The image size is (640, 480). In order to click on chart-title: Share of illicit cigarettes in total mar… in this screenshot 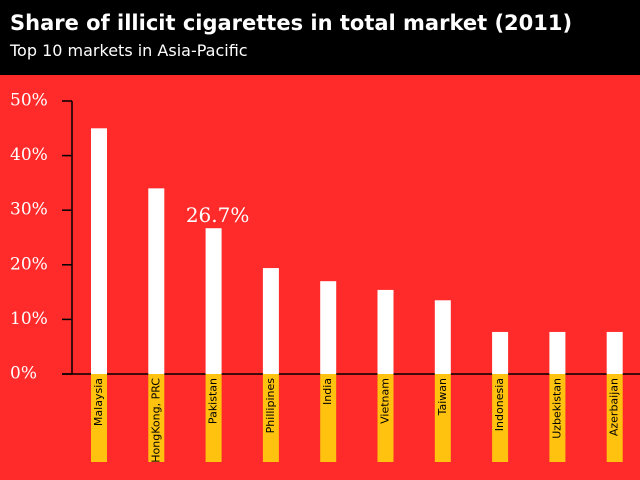, I will do `click(291, 23)`.